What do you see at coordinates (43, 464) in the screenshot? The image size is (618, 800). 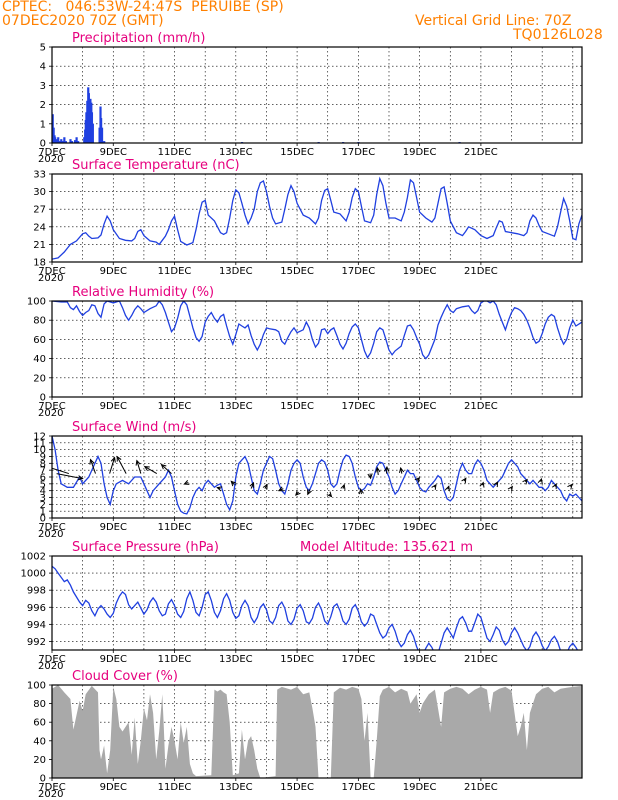 I see `y-tick-label: 8` at bounding box center [43, 464].